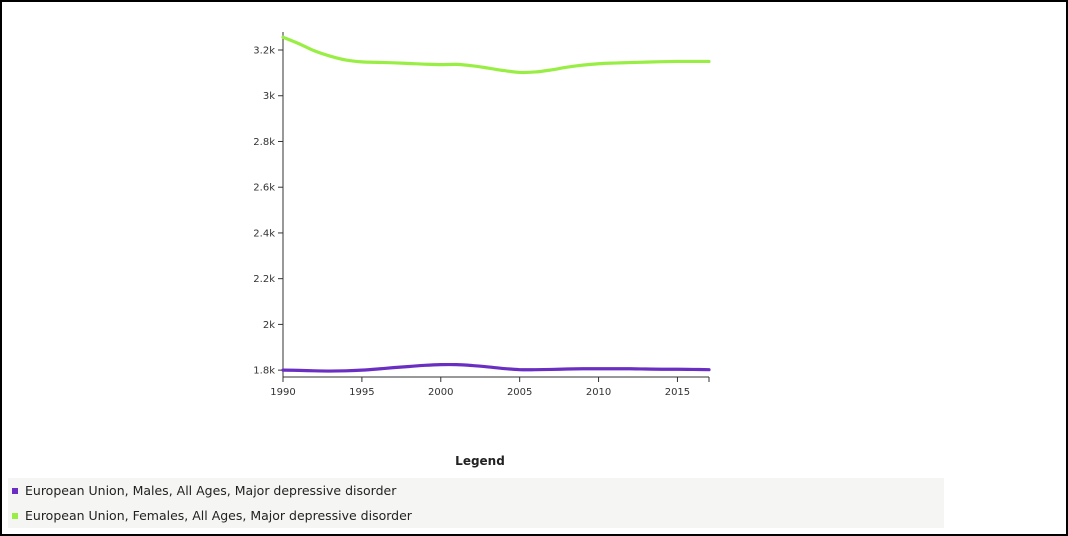  Describe the element at coordinates (15, 515) in the screenshot. I see `legend-swatch-females` at that location.